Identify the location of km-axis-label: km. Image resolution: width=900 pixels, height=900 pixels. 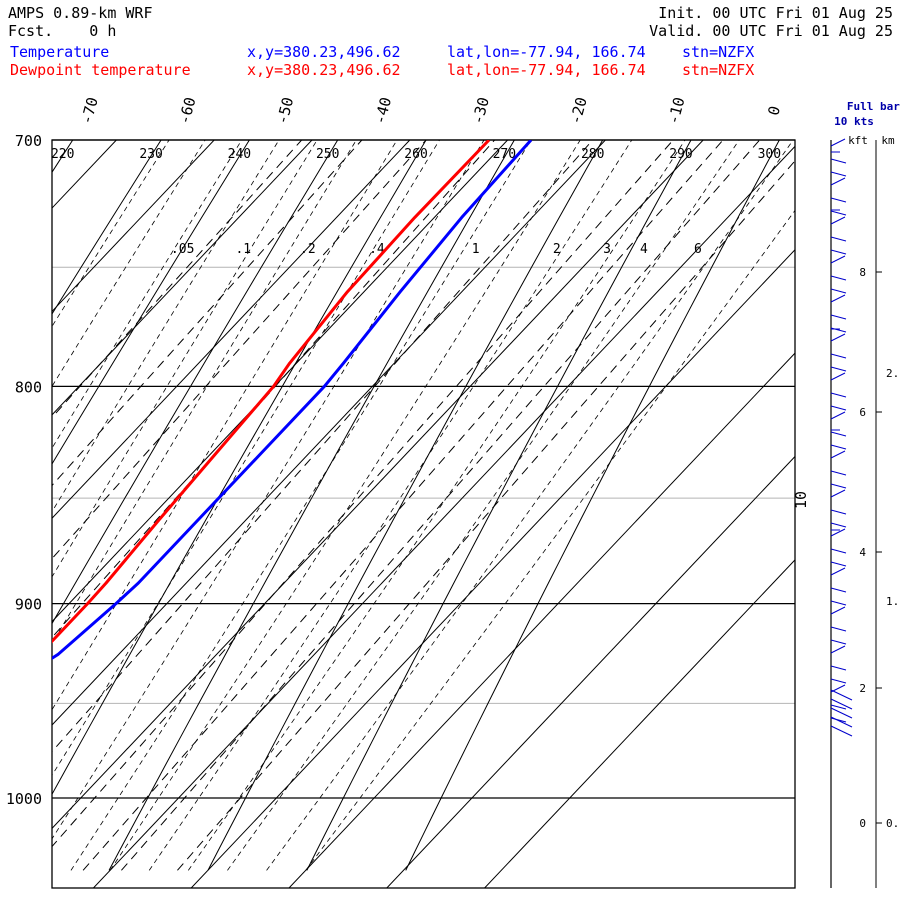
(888, 140).